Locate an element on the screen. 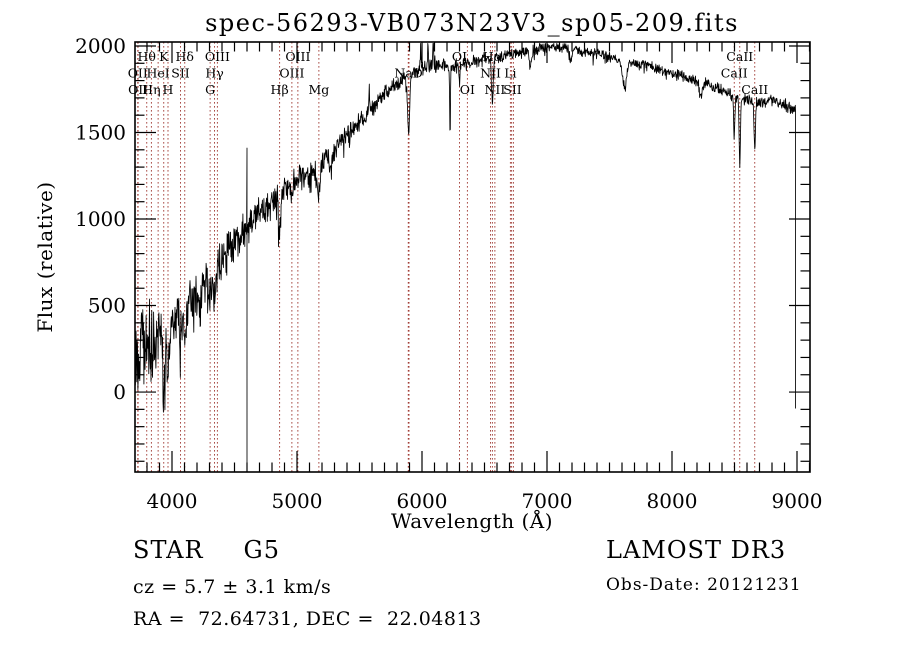 The image size is (900, 649). spectral-line-label: K is located at coordinates (164, 56).